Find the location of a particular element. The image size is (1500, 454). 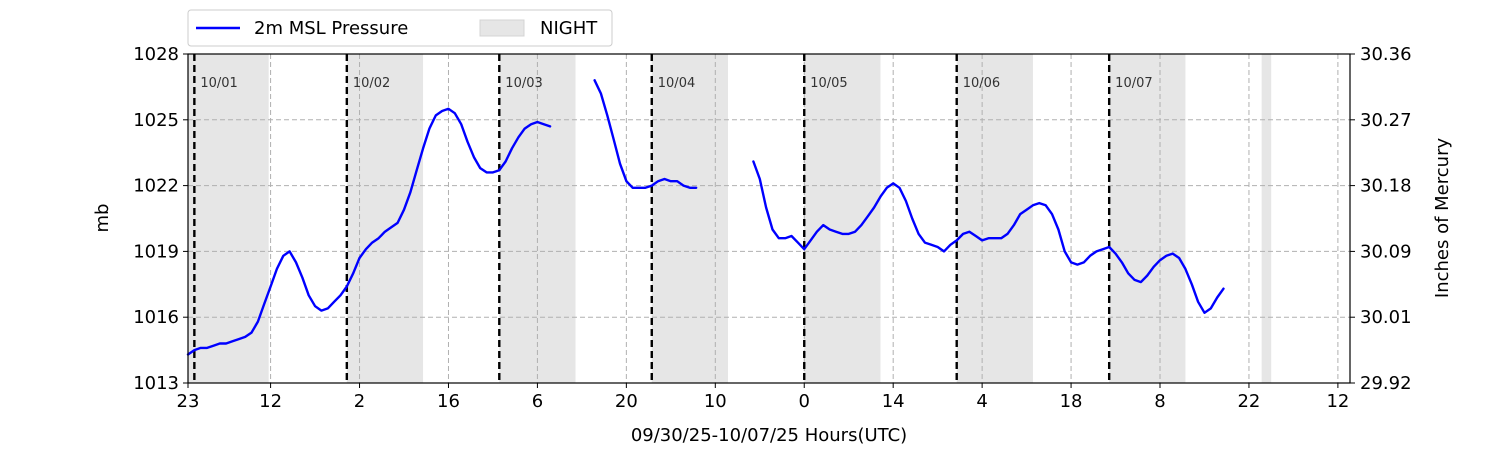

y-tick-label-right: 30.01 is located at coordinates (1386, 317).